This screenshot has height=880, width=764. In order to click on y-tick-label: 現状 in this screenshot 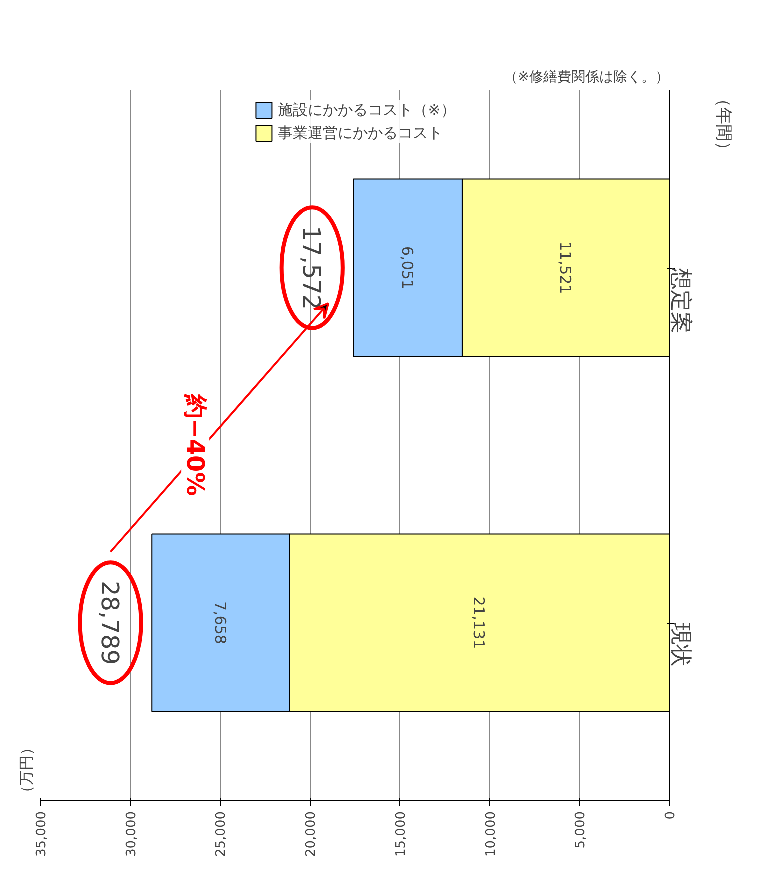, I will do `click(680, 645)`.